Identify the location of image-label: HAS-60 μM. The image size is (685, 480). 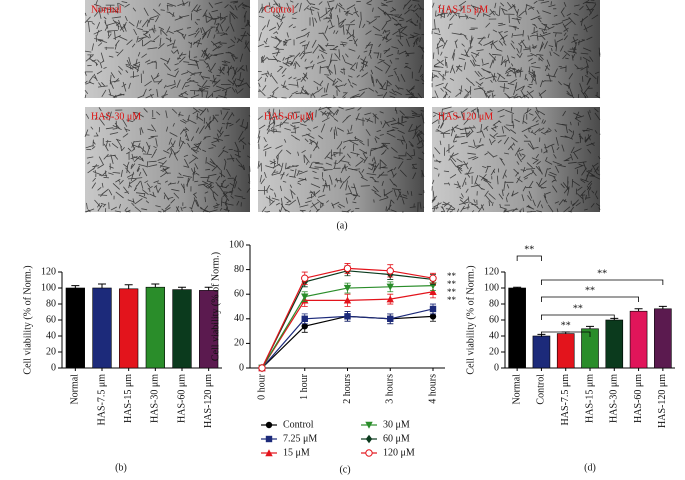
(289, 116).